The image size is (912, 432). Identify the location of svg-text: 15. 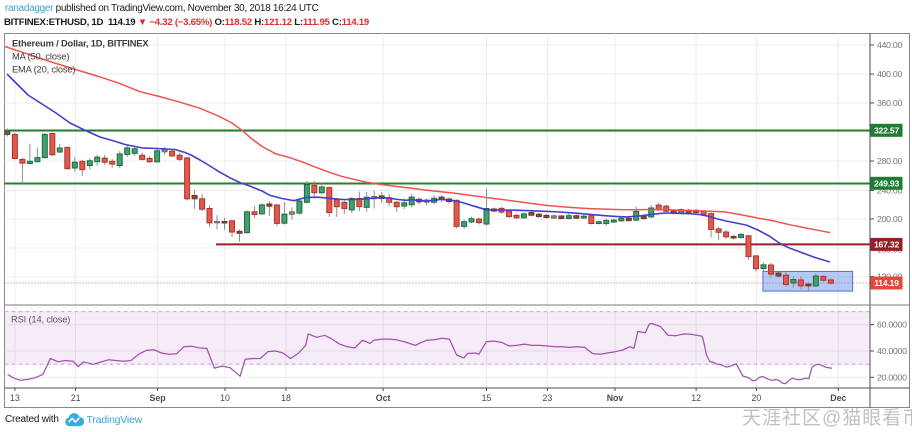
(487, 398).